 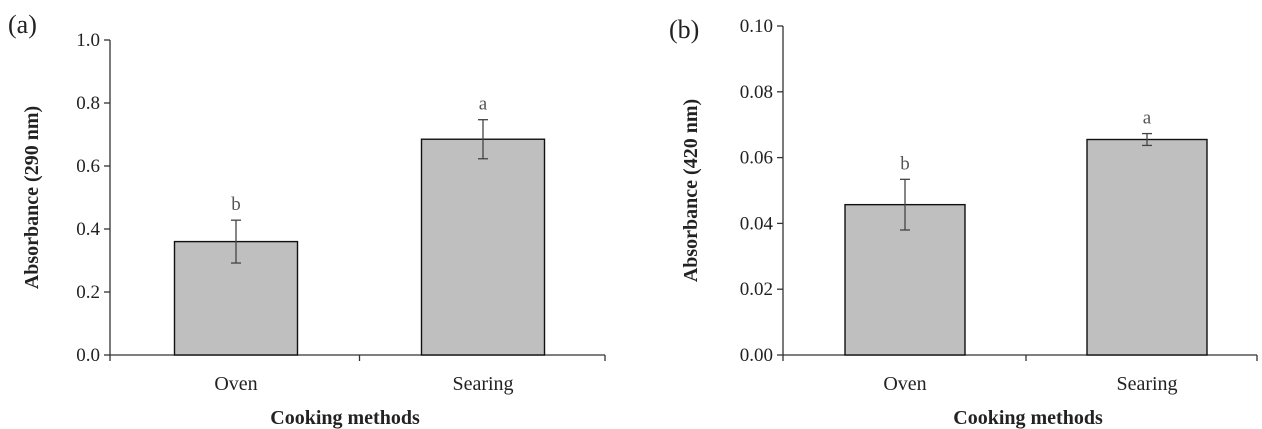 I want to click on y-tick-label: 0.04, so click(x=757, y=223).